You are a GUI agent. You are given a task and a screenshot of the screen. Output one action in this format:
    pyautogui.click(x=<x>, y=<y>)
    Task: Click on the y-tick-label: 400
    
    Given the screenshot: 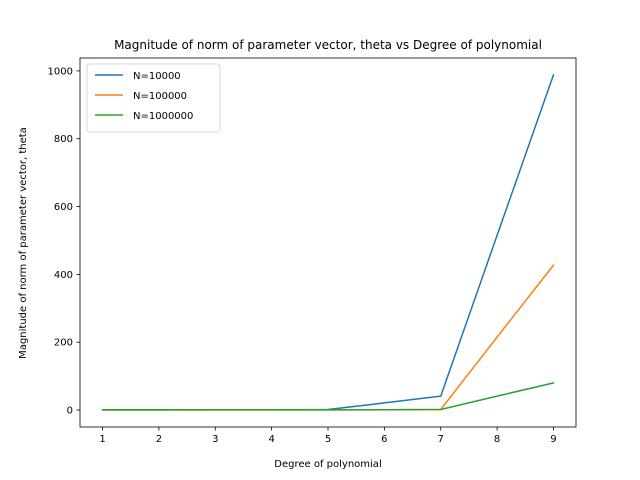 What is the action you would take?
    pyautogui.click(x=63, y=275)
    